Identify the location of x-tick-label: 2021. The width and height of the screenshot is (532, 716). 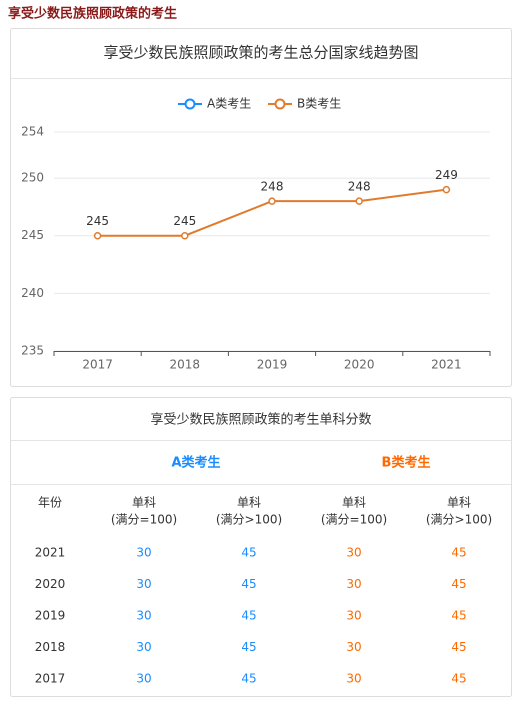
(446, 365).